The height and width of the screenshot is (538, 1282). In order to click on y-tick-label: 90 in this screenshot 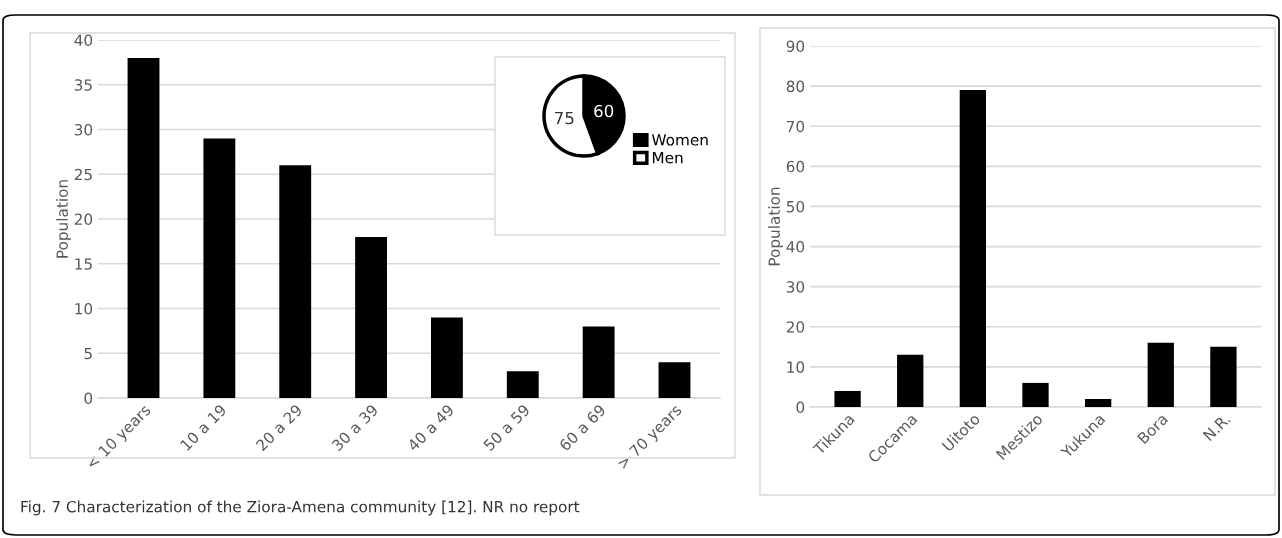, I will do `click(795, 46)`.